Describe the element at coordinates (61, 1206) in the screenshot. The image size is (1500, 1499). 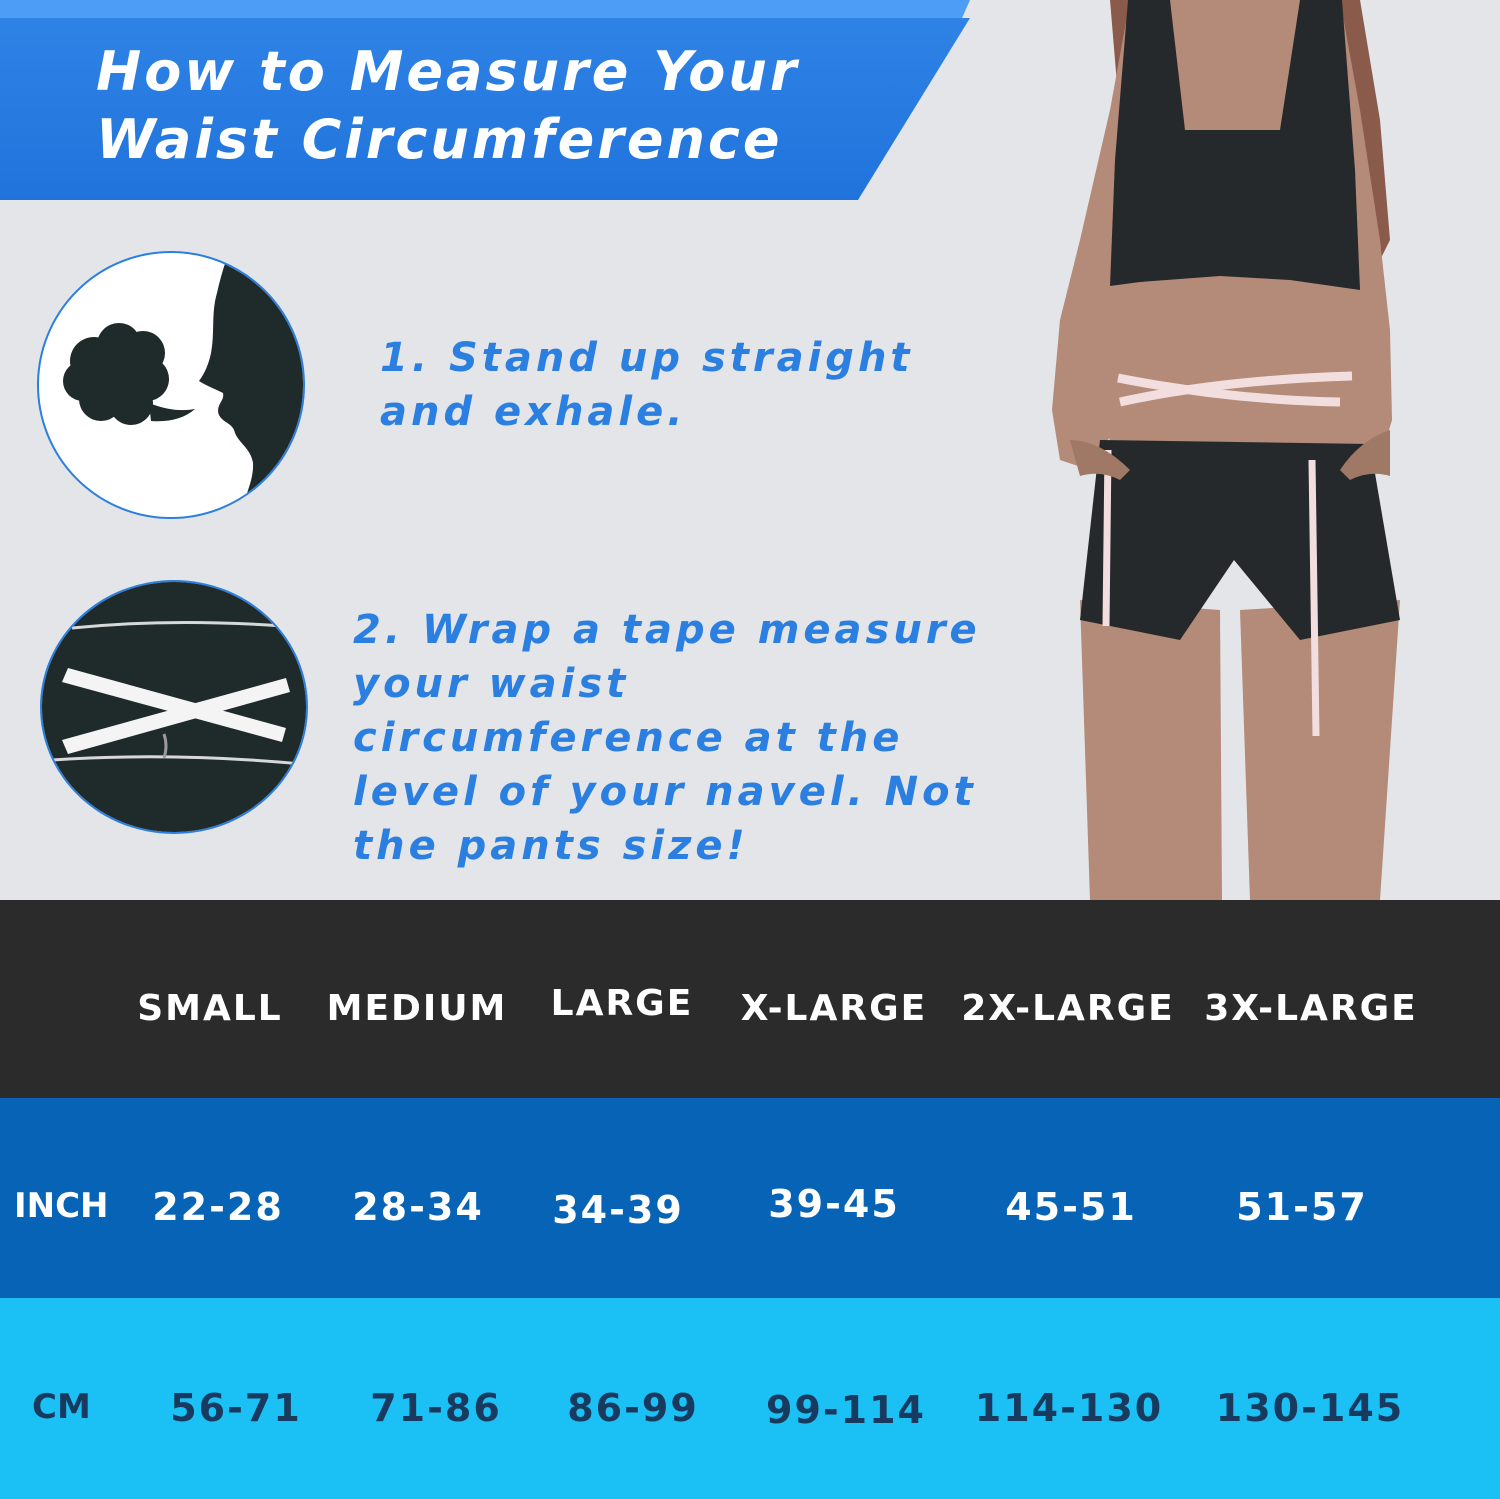
I see `inch-row-label: INCH` at that location.